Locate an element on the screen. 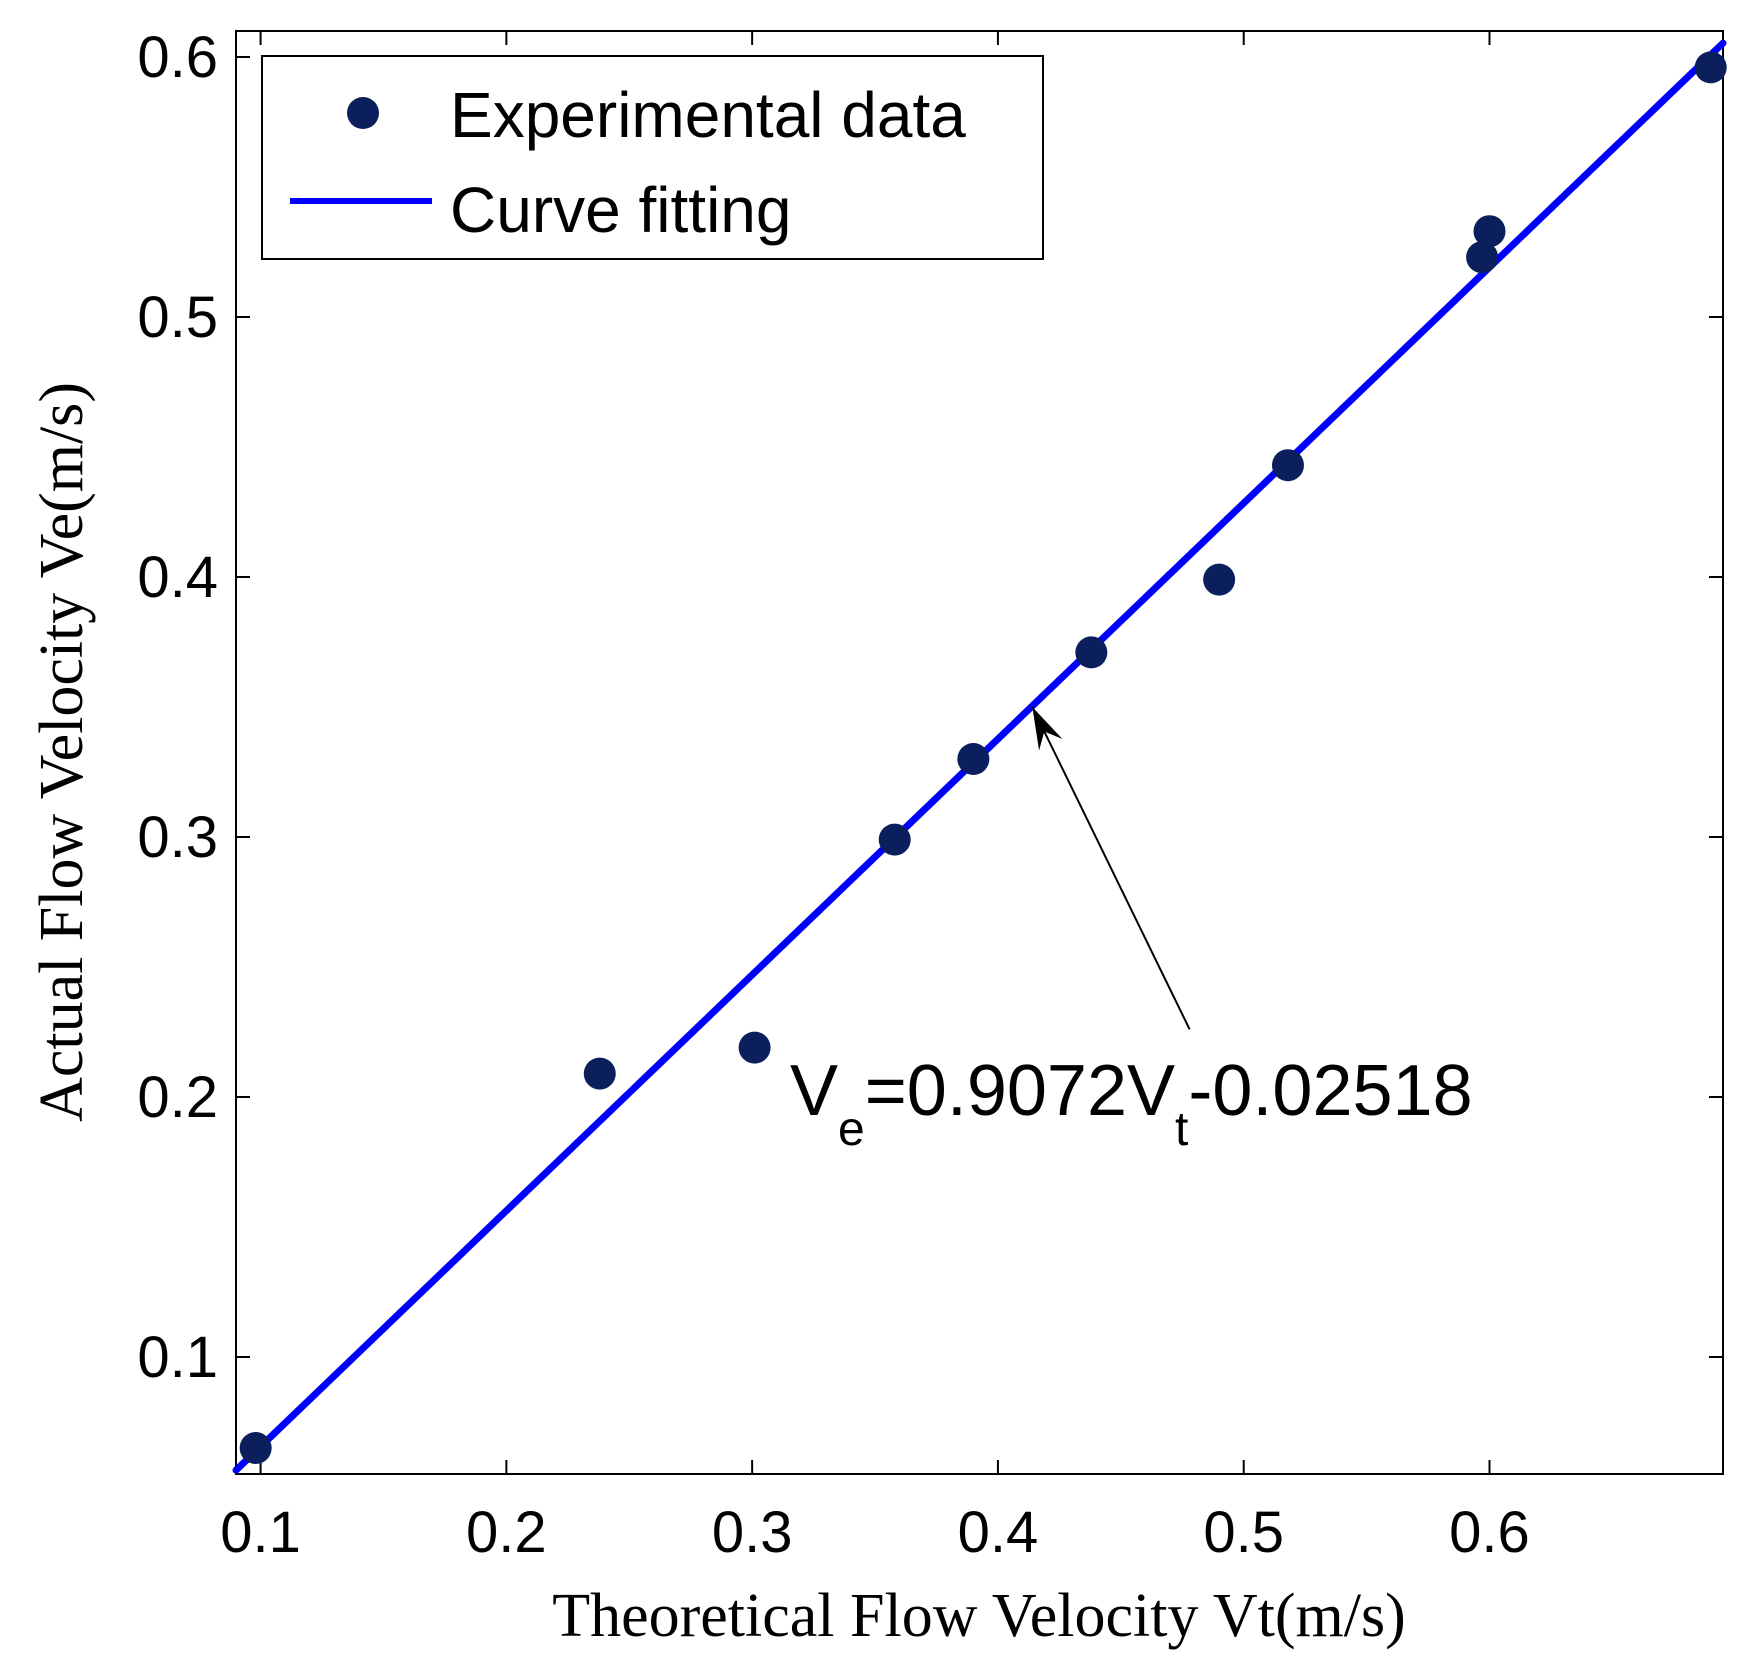  y-tick-label: 0.4 is located at coordinates (177, 577).